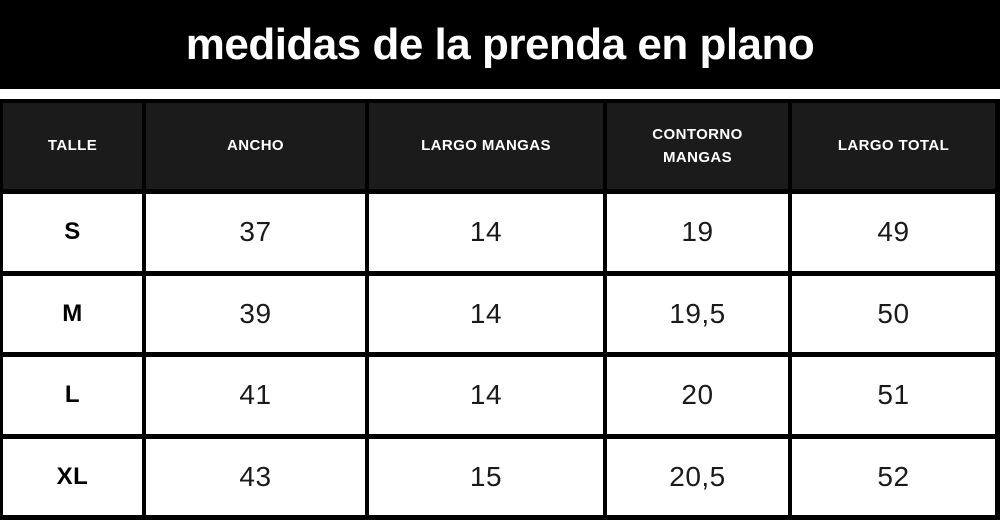  What do you see at coordinates (255, 313) in the screenshot?
I see `cell-m-ancho: 39` at bounding box center [255, 313].